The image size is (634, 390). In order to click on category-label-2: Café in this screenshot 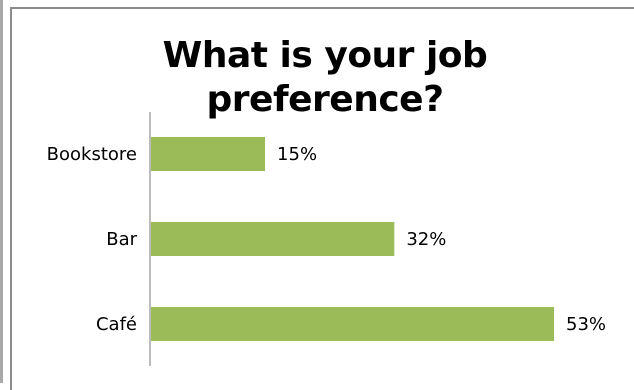, I will do `click(116, 324)`.